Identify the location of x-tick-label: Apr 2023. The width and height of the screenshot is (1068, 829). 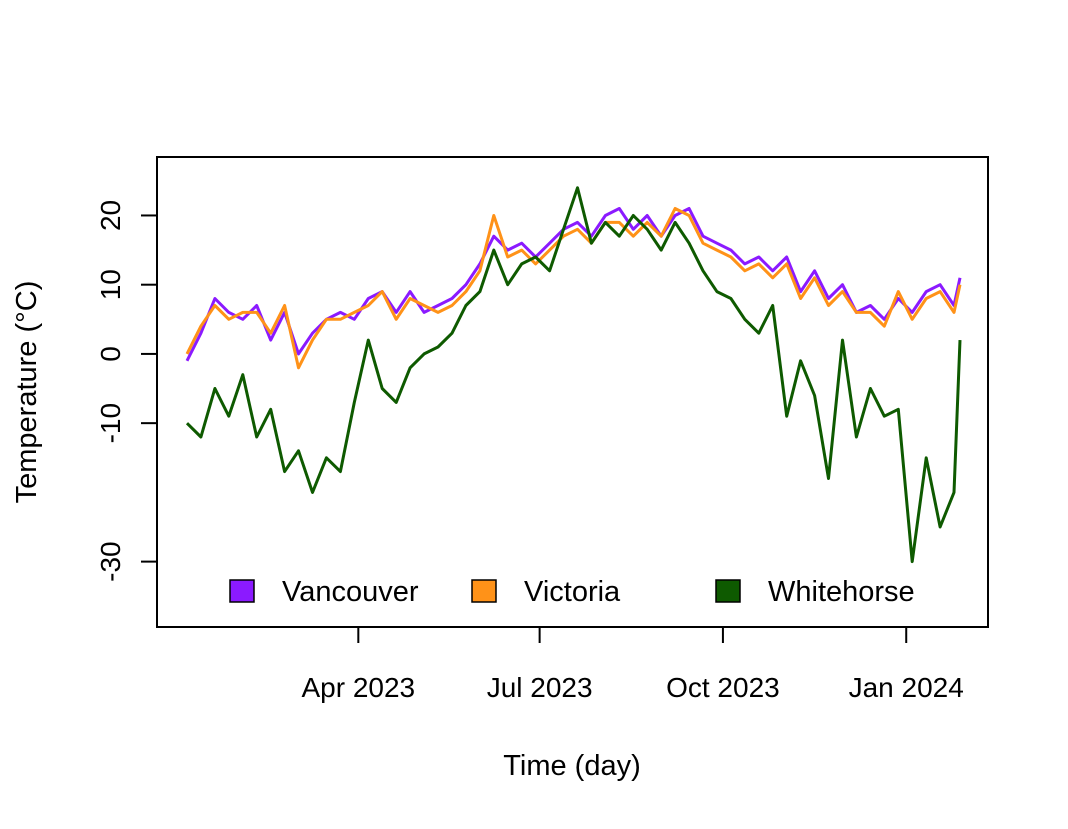
(358, 687).